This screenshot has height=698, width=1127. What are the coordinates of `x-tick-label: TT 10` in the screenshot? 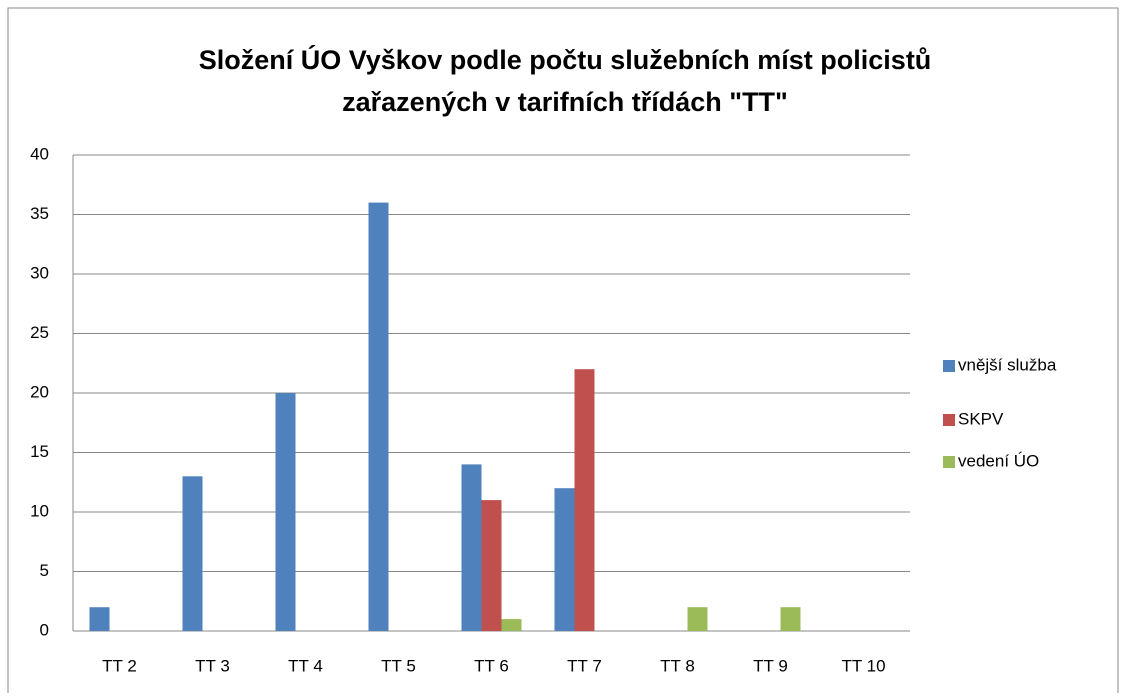 It's located at (863, 665).